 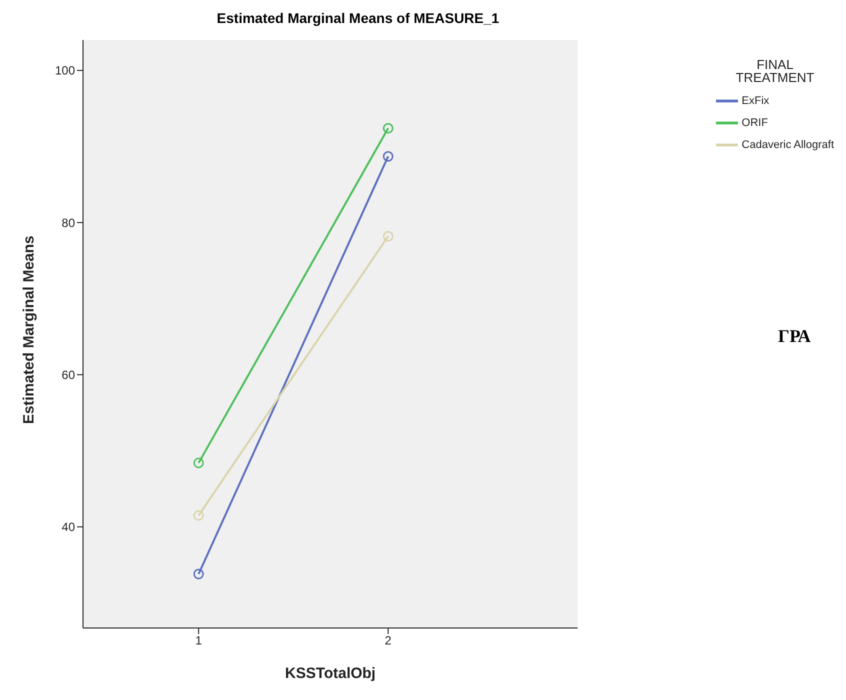 What do you see at coordinates (755, 122) in the screenshot?
I see `legend-label: ORIF` at bounding box center [755, 122].